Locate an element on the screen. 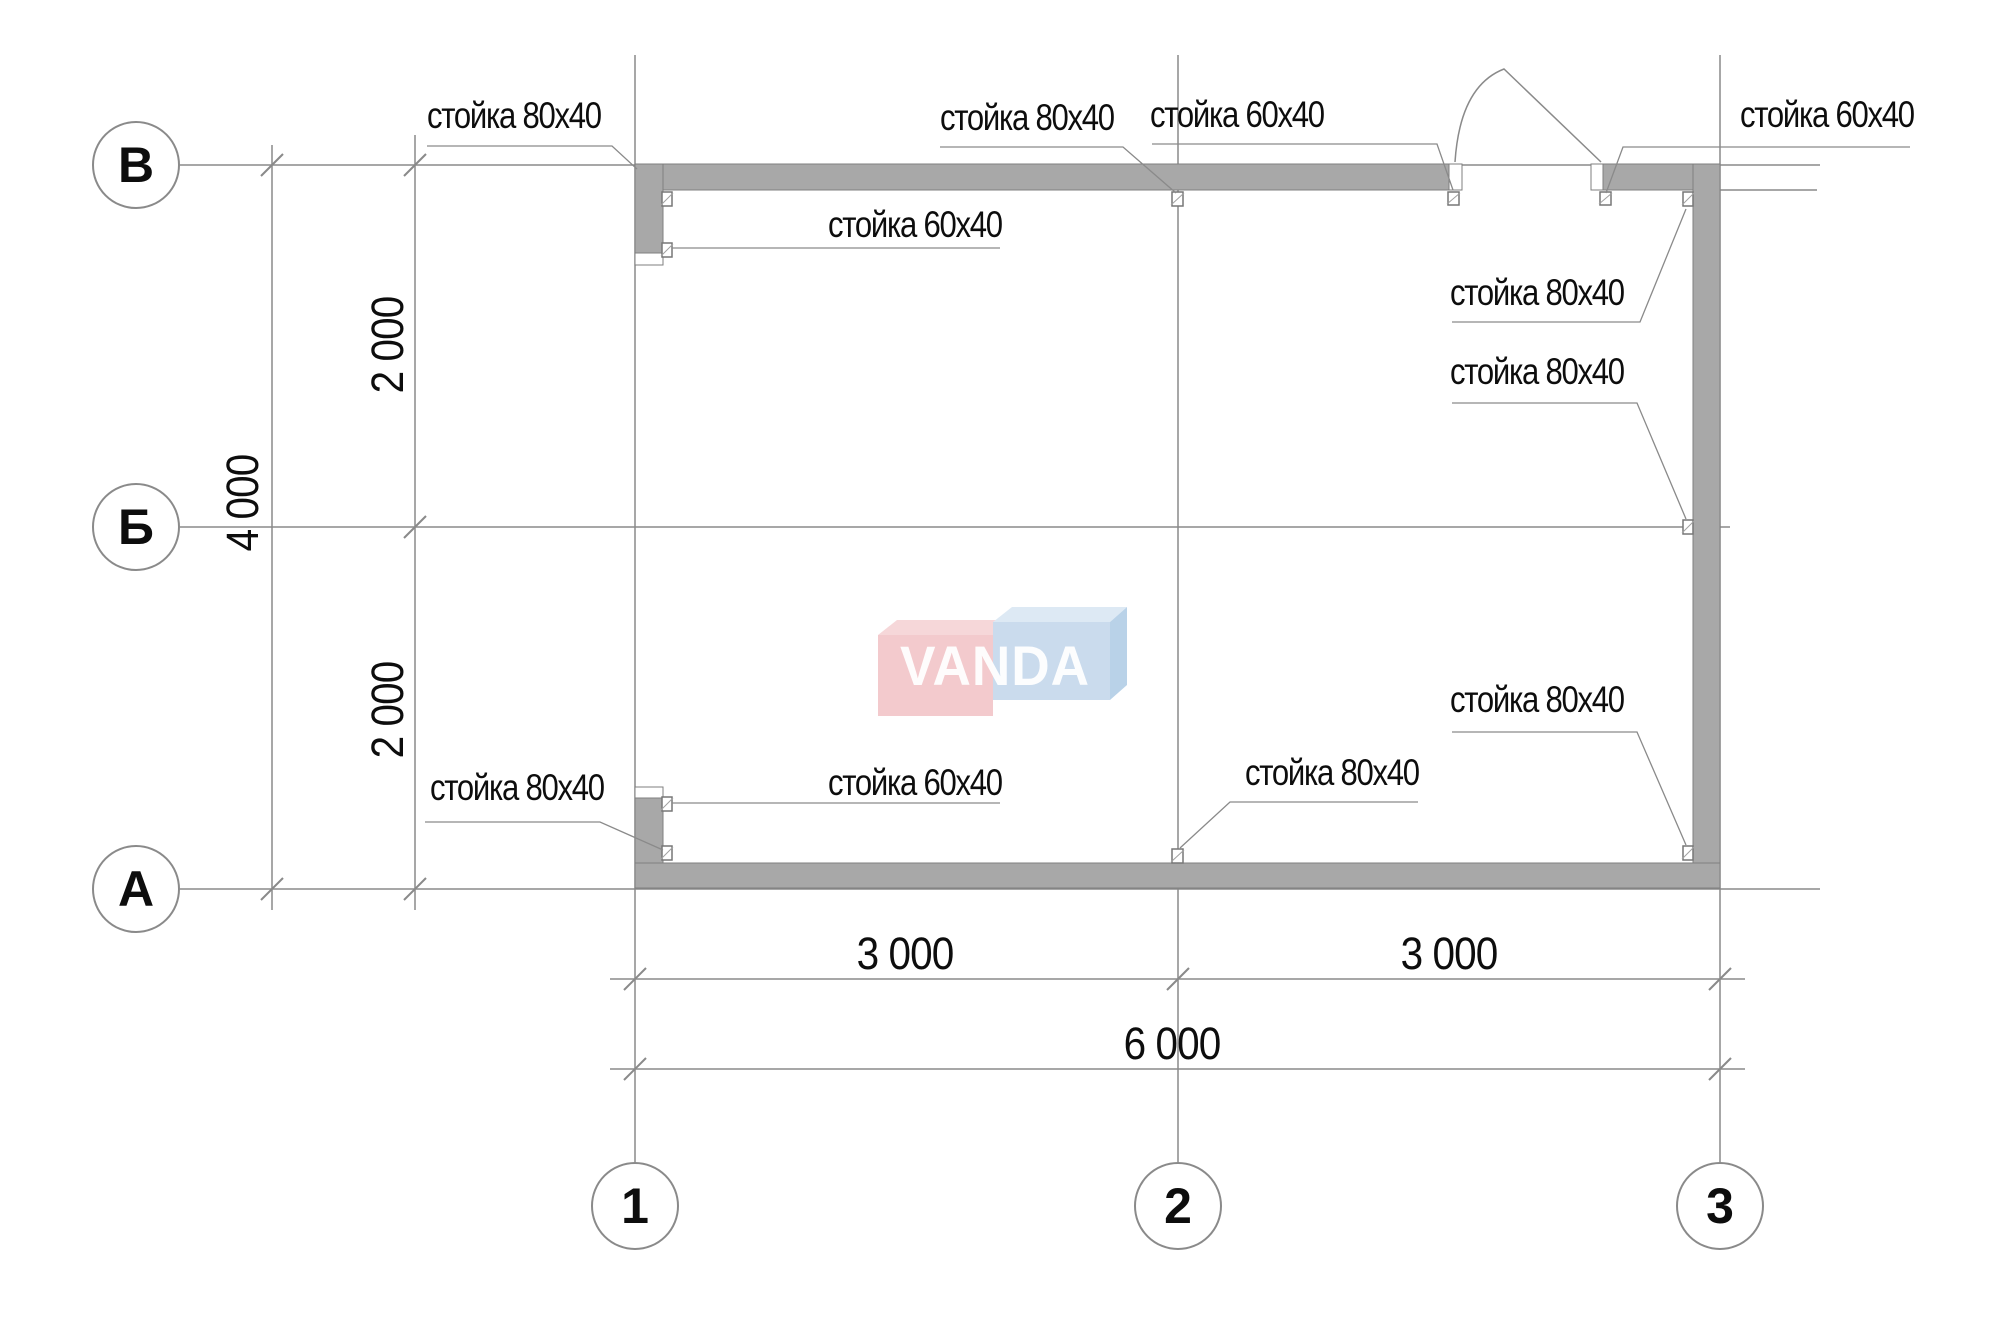  dim-left-span: 3 000 is located at coordinates (905, 953).